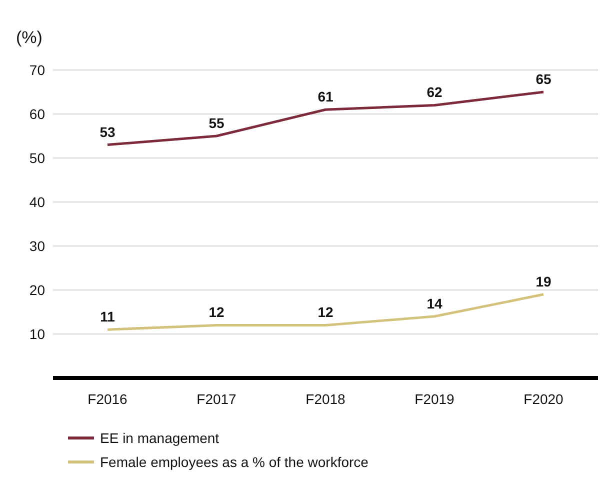 Image resolution: width=611 pixels, height=482 pixels. I want to click on data-label: 19, so click(544, 281).